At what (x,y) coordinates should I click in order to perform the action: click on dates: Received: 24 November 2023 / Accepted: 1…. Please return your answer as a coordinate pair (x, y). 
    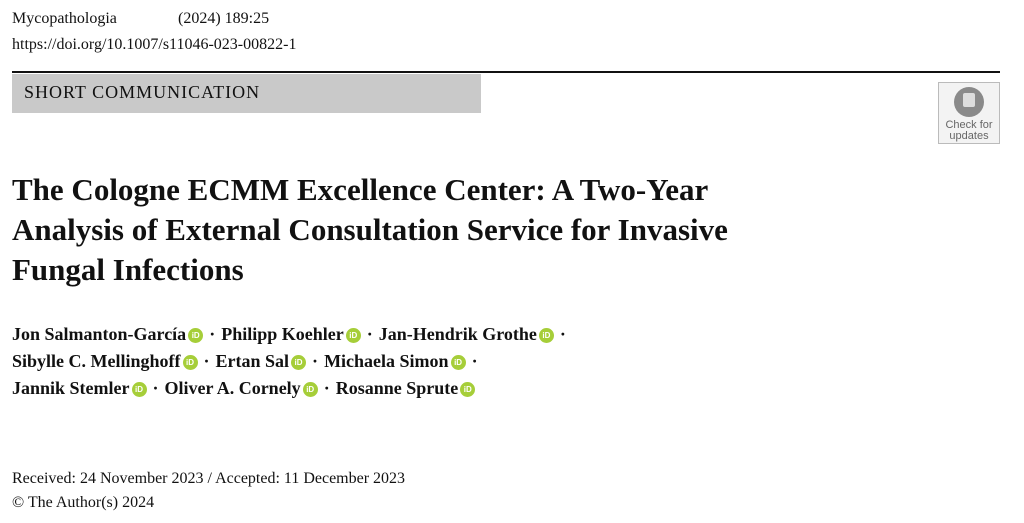
    Looking at the image, I should click on (209, 478).